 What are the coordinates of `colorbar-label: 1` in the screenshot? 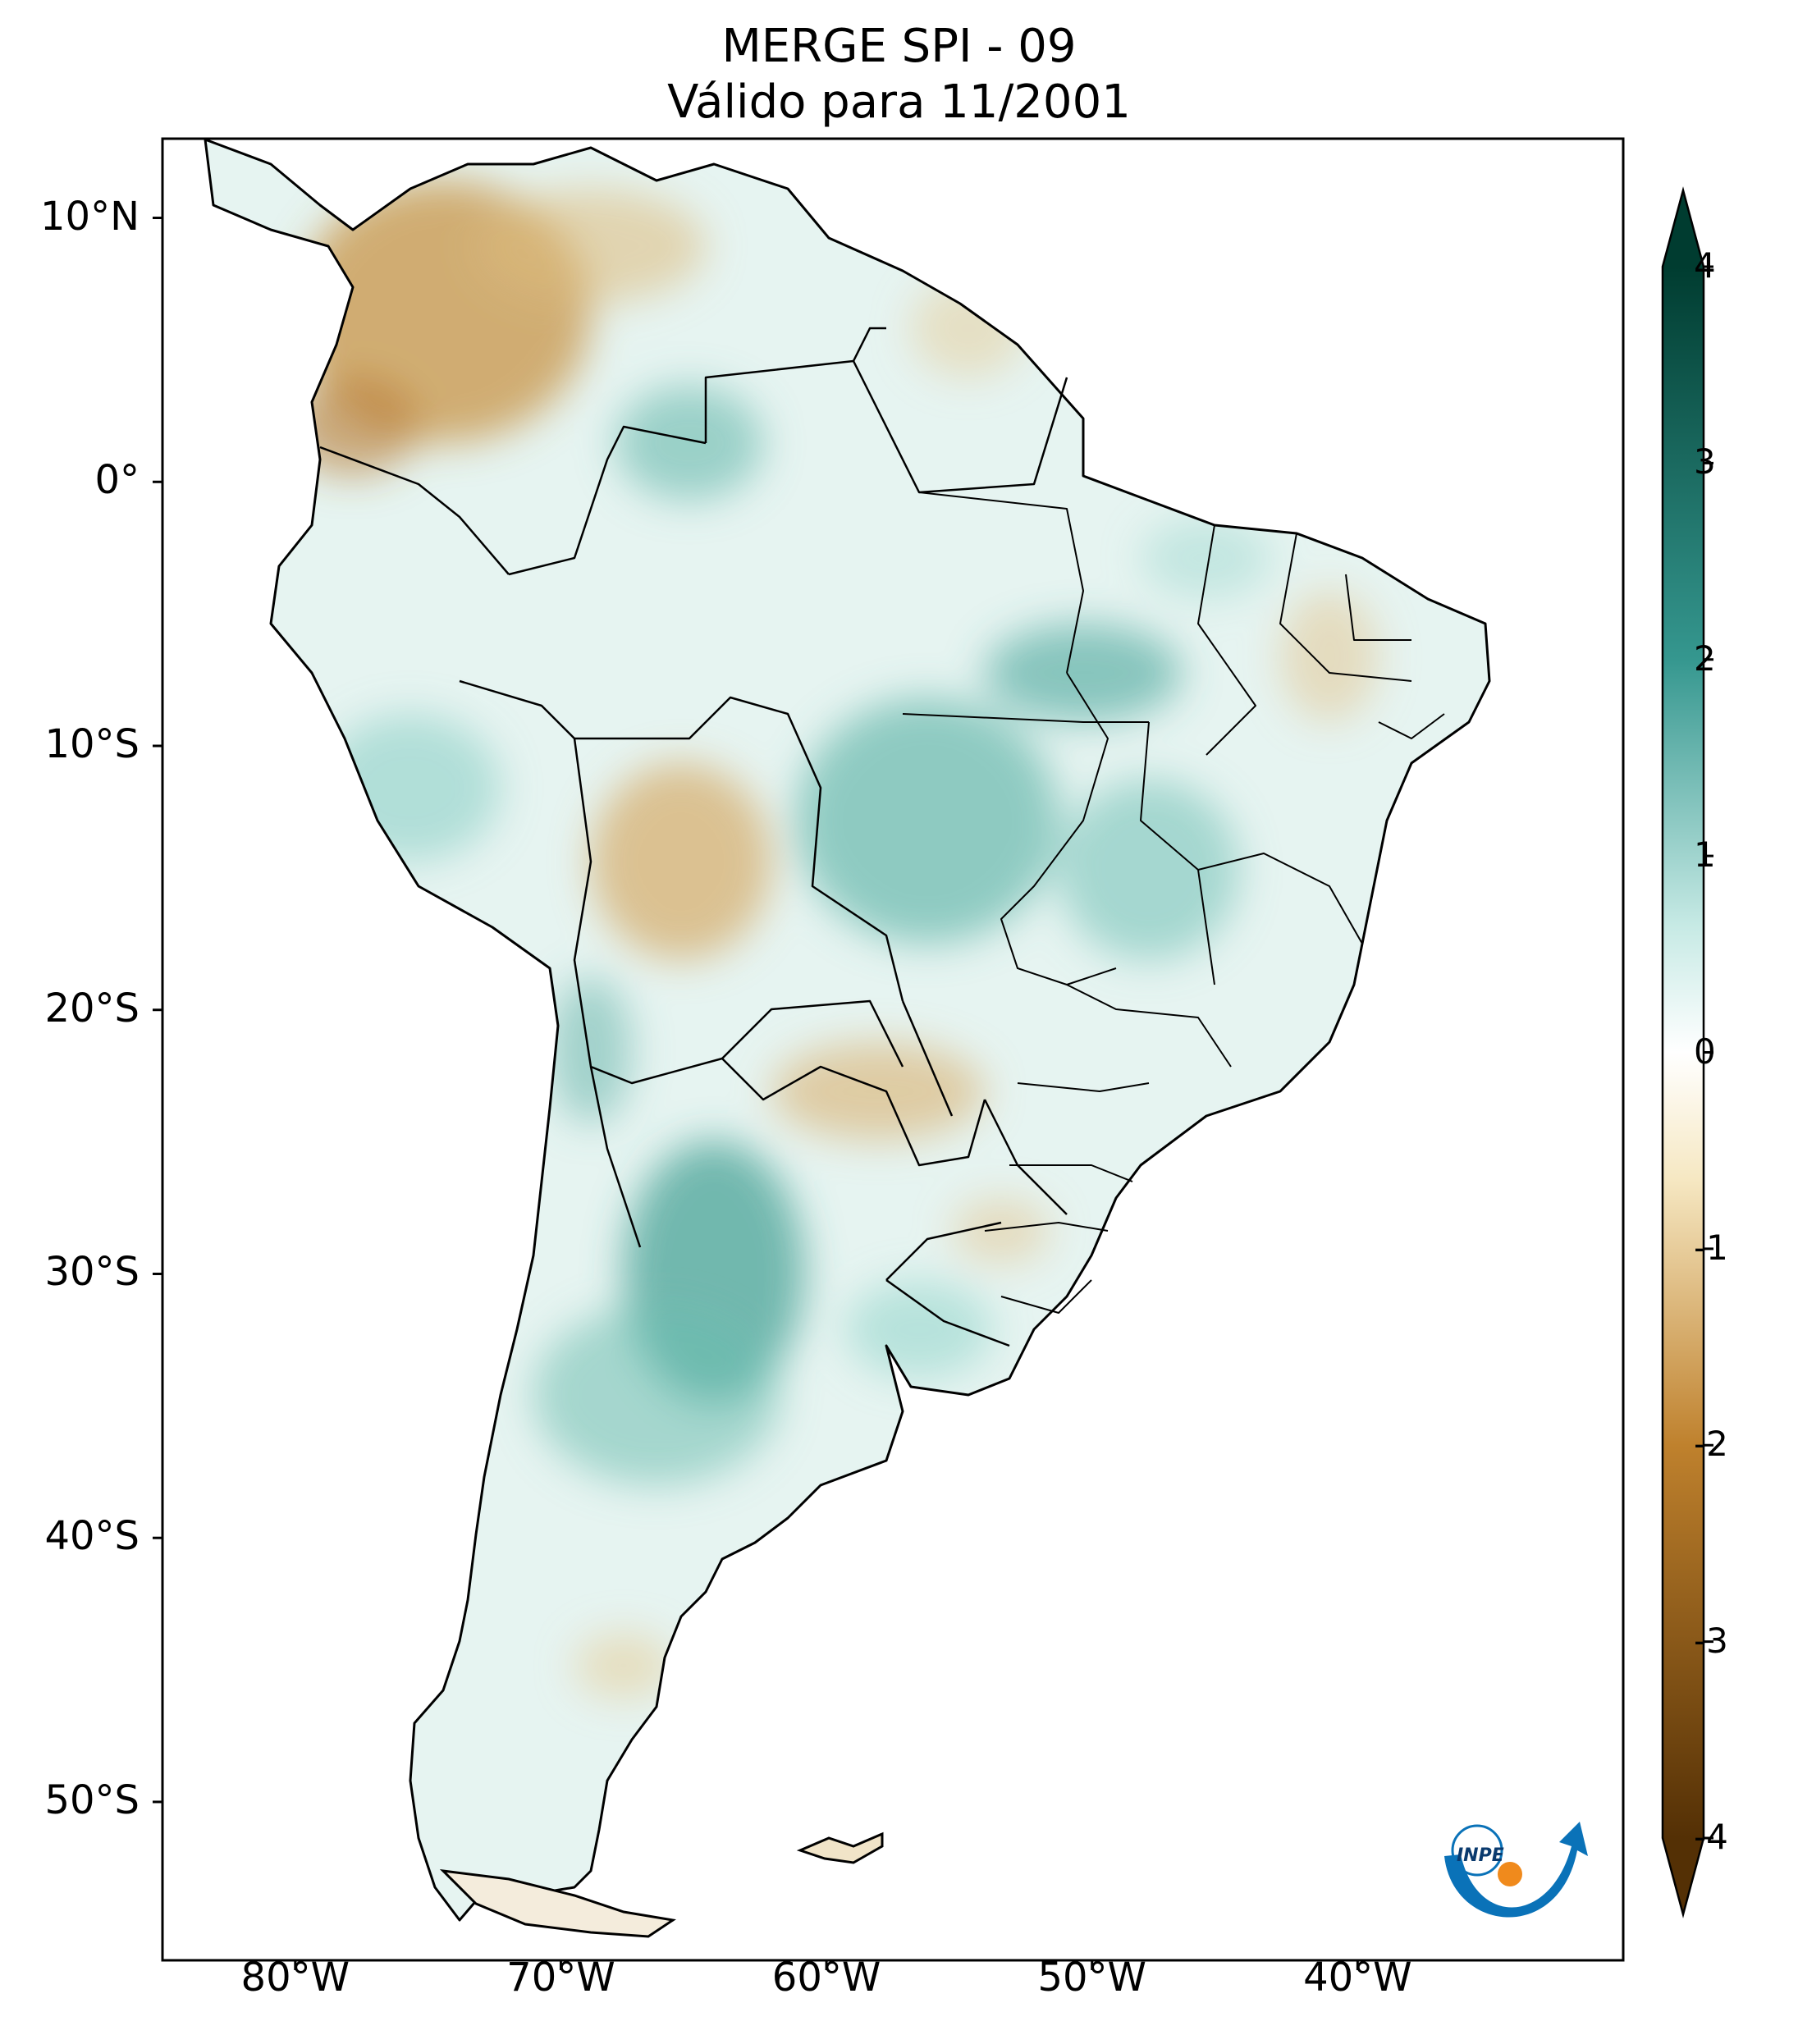 It's located at (1705, 856).